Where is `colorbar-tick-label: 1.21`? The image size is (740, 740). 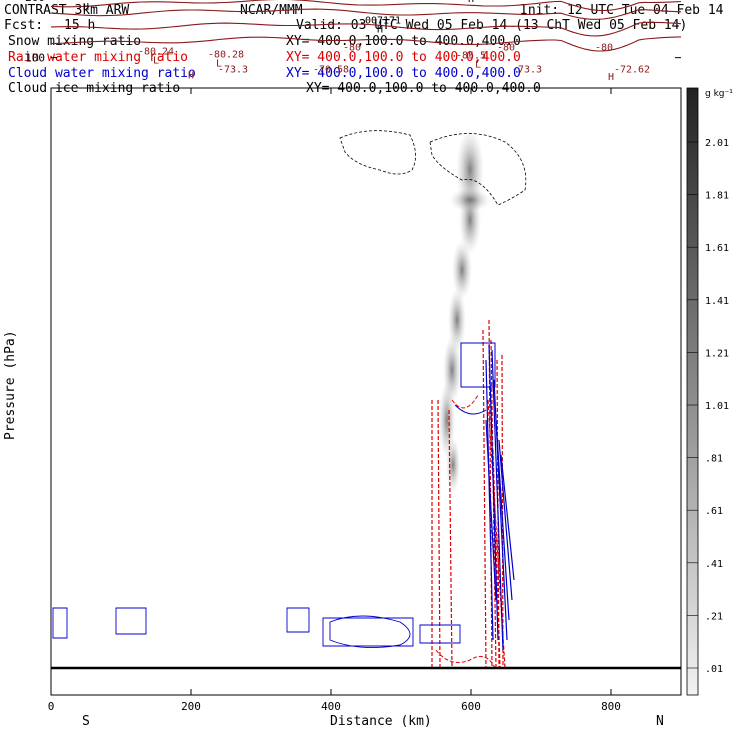
colorbar-tick-label: 1.21 is located at coordinates (717, 353).